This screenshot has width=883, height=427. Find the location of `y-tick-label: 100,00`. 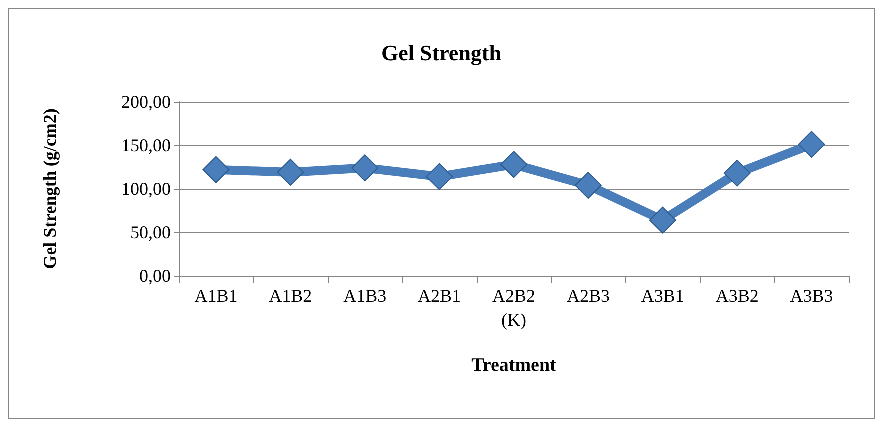

y-tick-label: 100,00 is located at coordinates (146, 189).